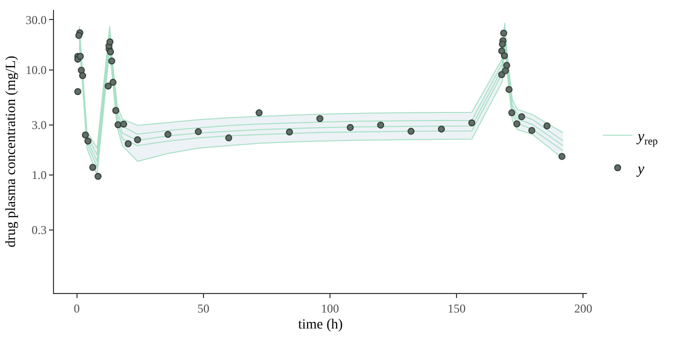  What do you see at coordinates (39, 125) in the screenshot?
I see `y-tick-label: 3.0` at bounding box center [39, 125].